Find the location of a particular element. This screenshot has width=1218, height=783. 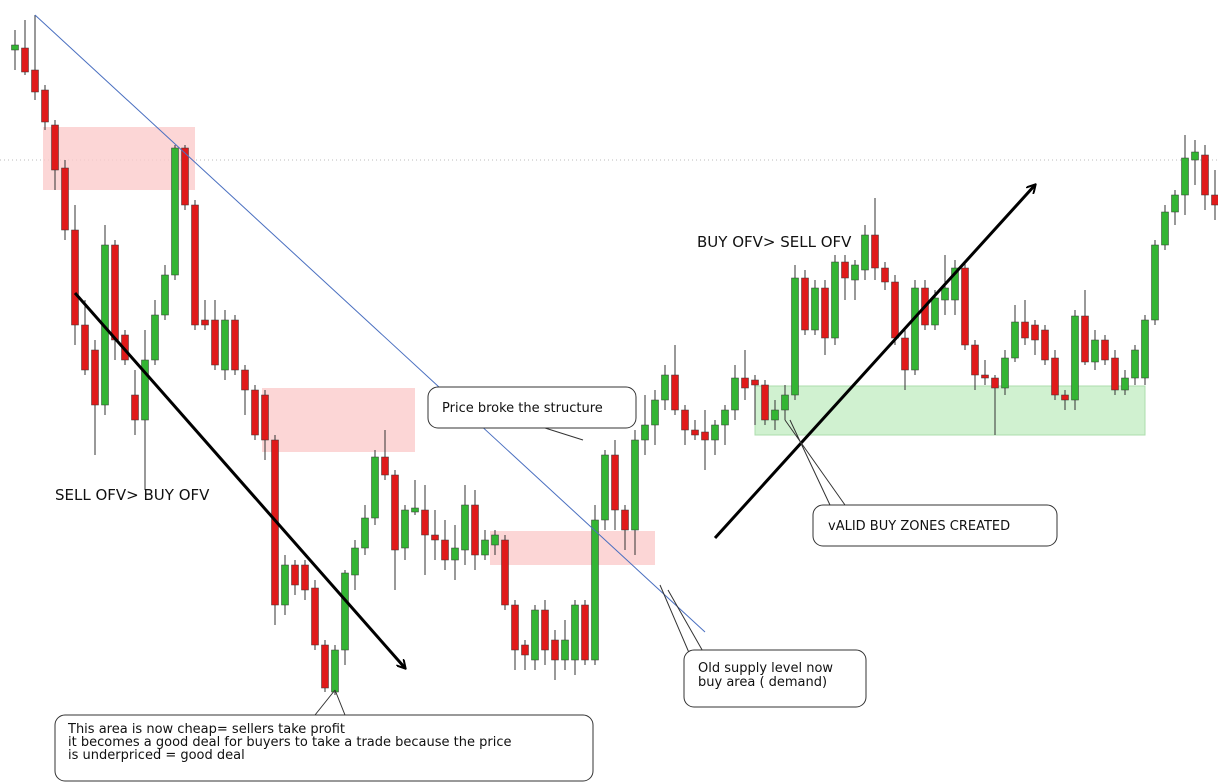

line: Old supply level now is located at coordinates (765, 668).